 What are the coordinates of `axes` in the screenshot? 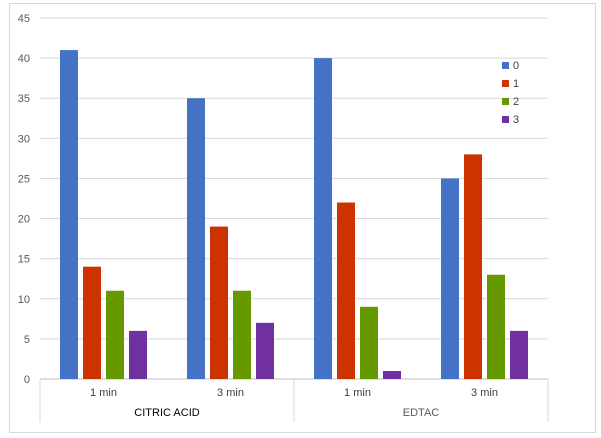 It's located at (294, 400).